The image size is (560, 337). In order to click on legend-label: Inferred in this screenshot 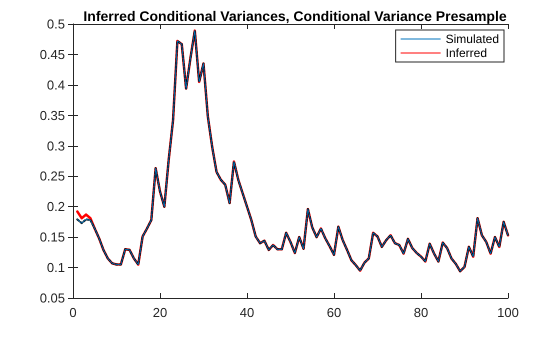, I will do `click(466, 53)`.